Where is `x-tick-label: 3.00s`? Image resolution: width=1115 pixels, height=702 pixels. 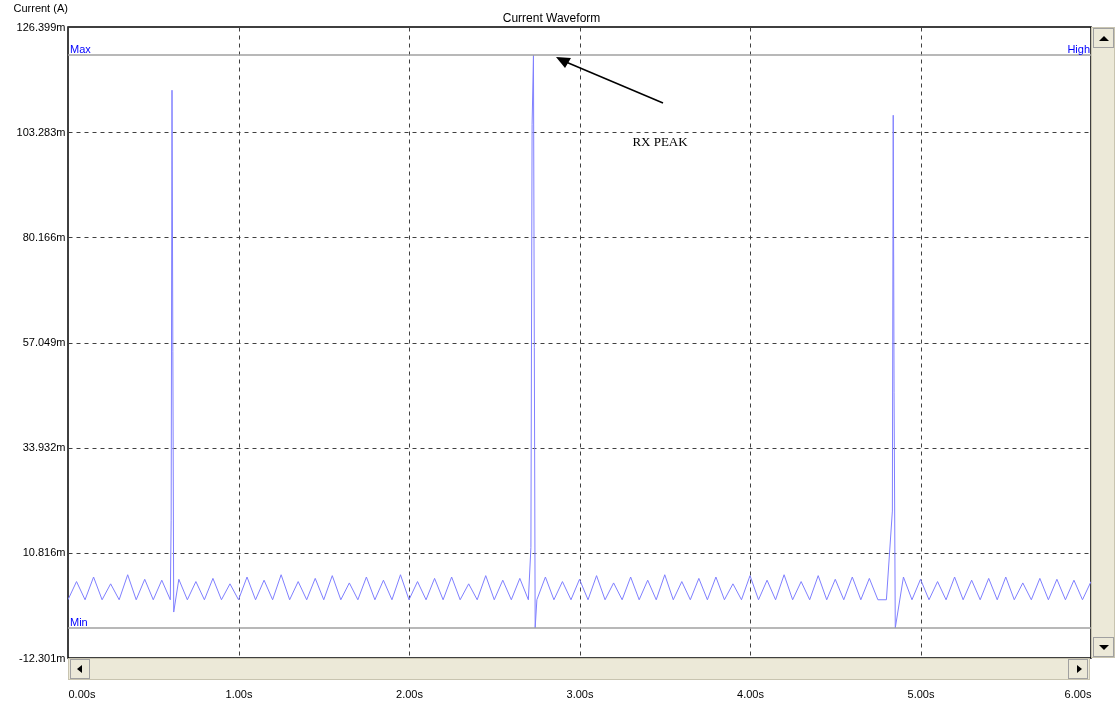 x-tick-label: 3.00s is located at coordinates (580, 693).